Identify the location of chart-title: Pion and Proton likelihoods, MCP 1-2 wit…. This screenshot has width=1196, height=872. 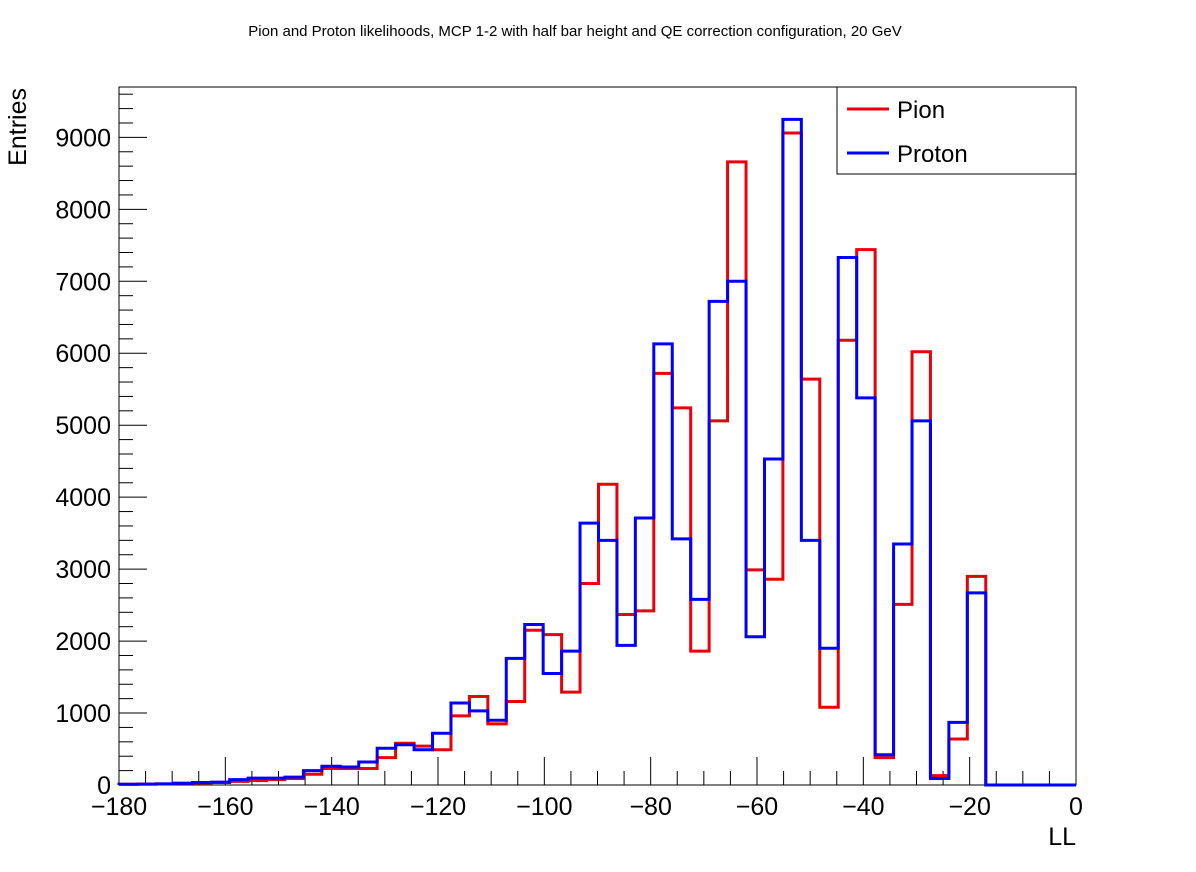
(574, 31).